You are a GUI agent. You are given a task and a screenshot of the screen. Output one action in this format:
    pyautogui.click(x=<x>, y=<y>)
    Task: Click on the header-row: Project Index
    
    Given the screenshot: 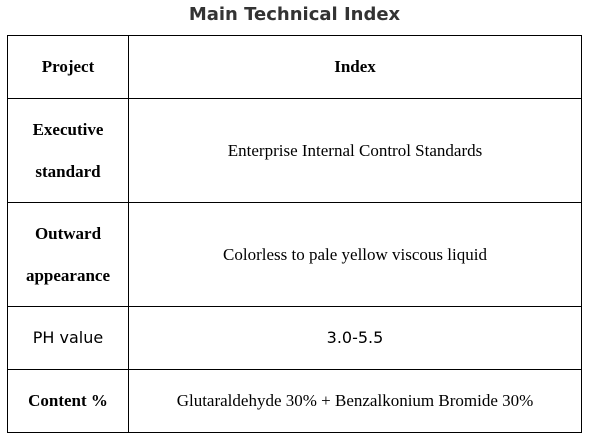 What is the action you would take?
    pyautogui.click(x=294, y=67)
    